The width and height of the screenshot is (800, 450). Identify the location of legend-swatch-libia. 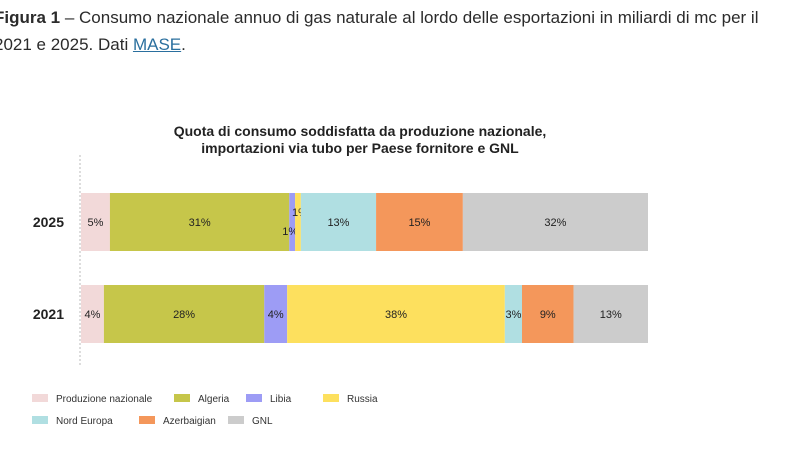
(254, 398).